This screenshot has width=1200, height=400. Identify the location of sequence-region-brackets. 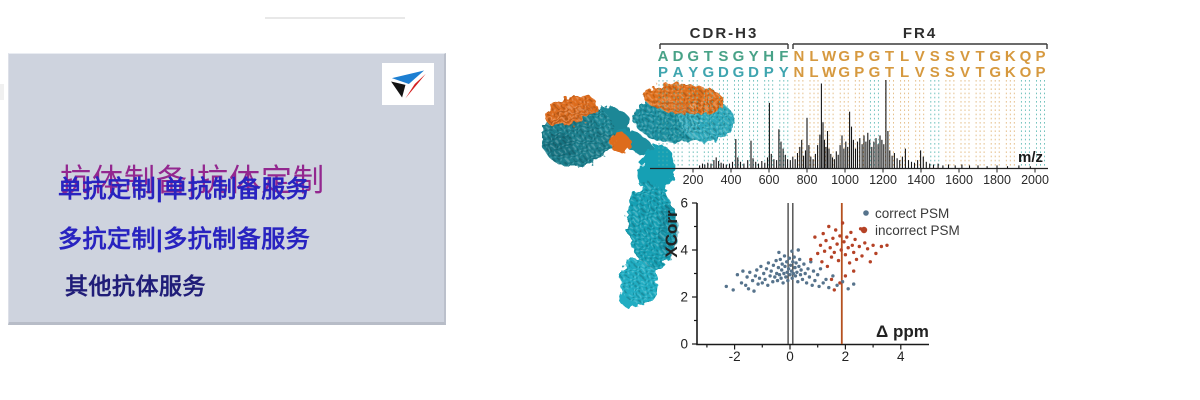
(853, 46).